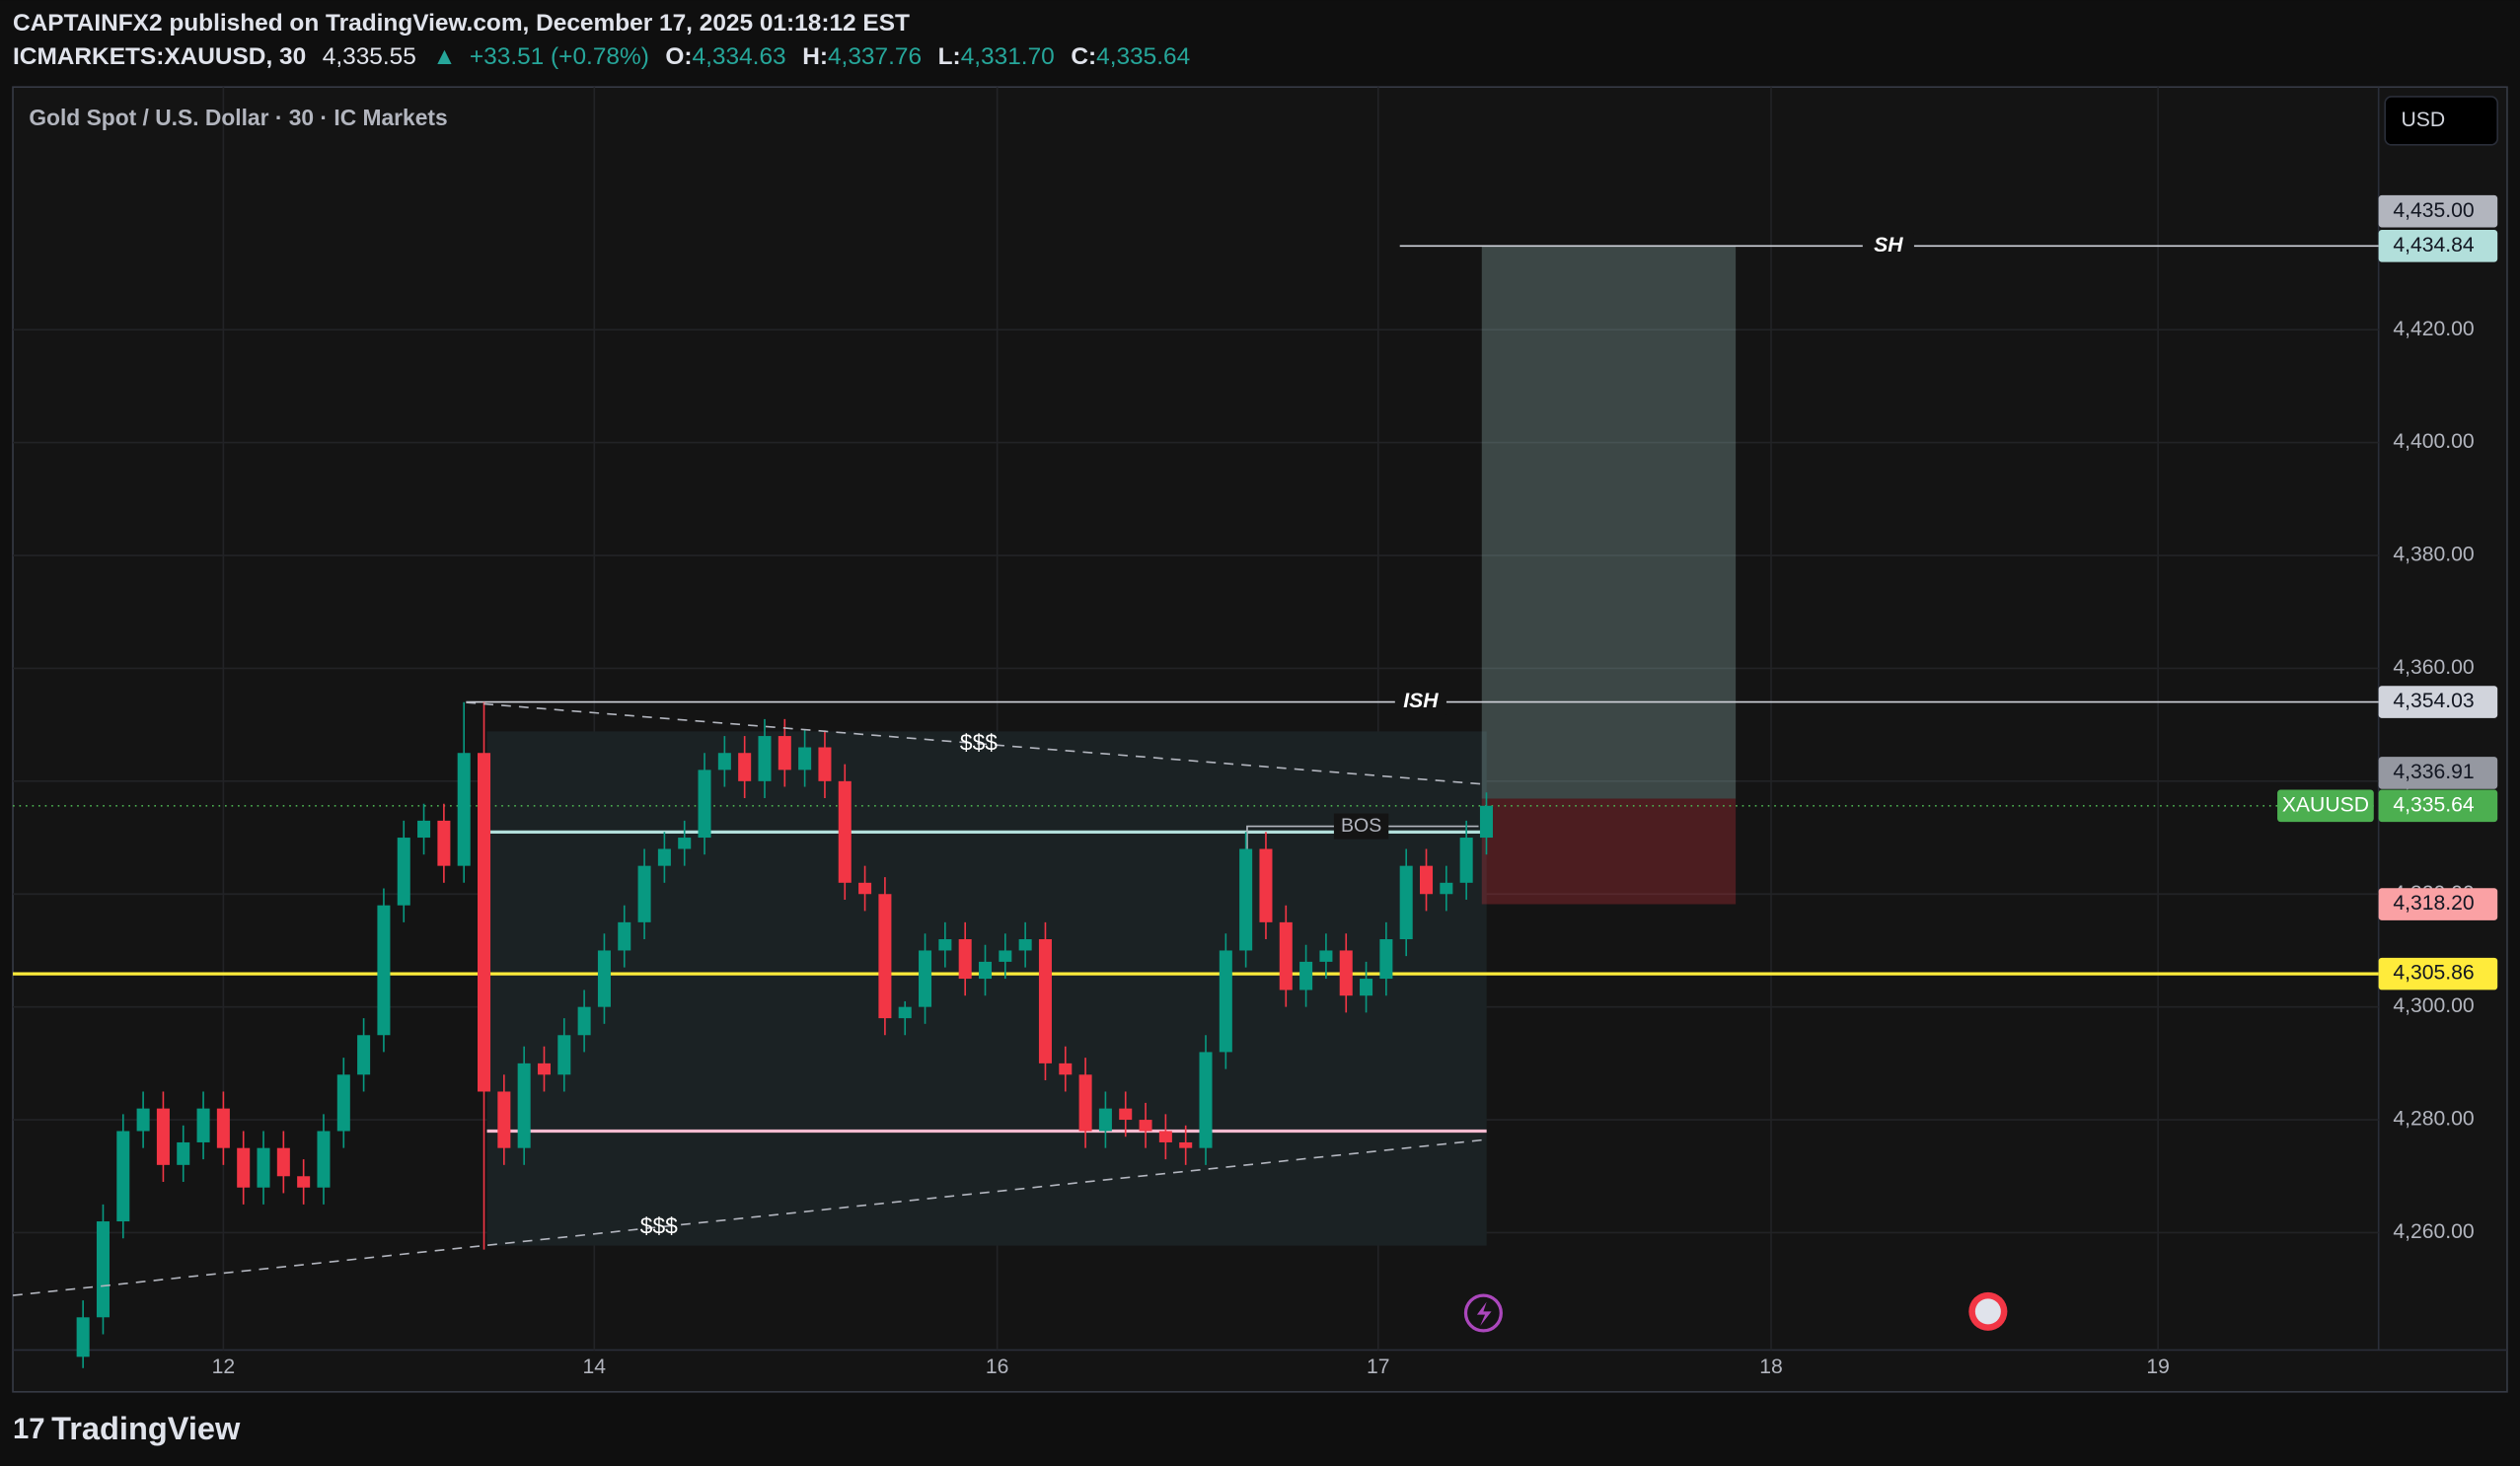 The image size is (2520, 1466). What do you see at coordinates (1378, 1367) in the screenshot?
I see `x-tick-label: 17` at bounding box center [1378, 1367].